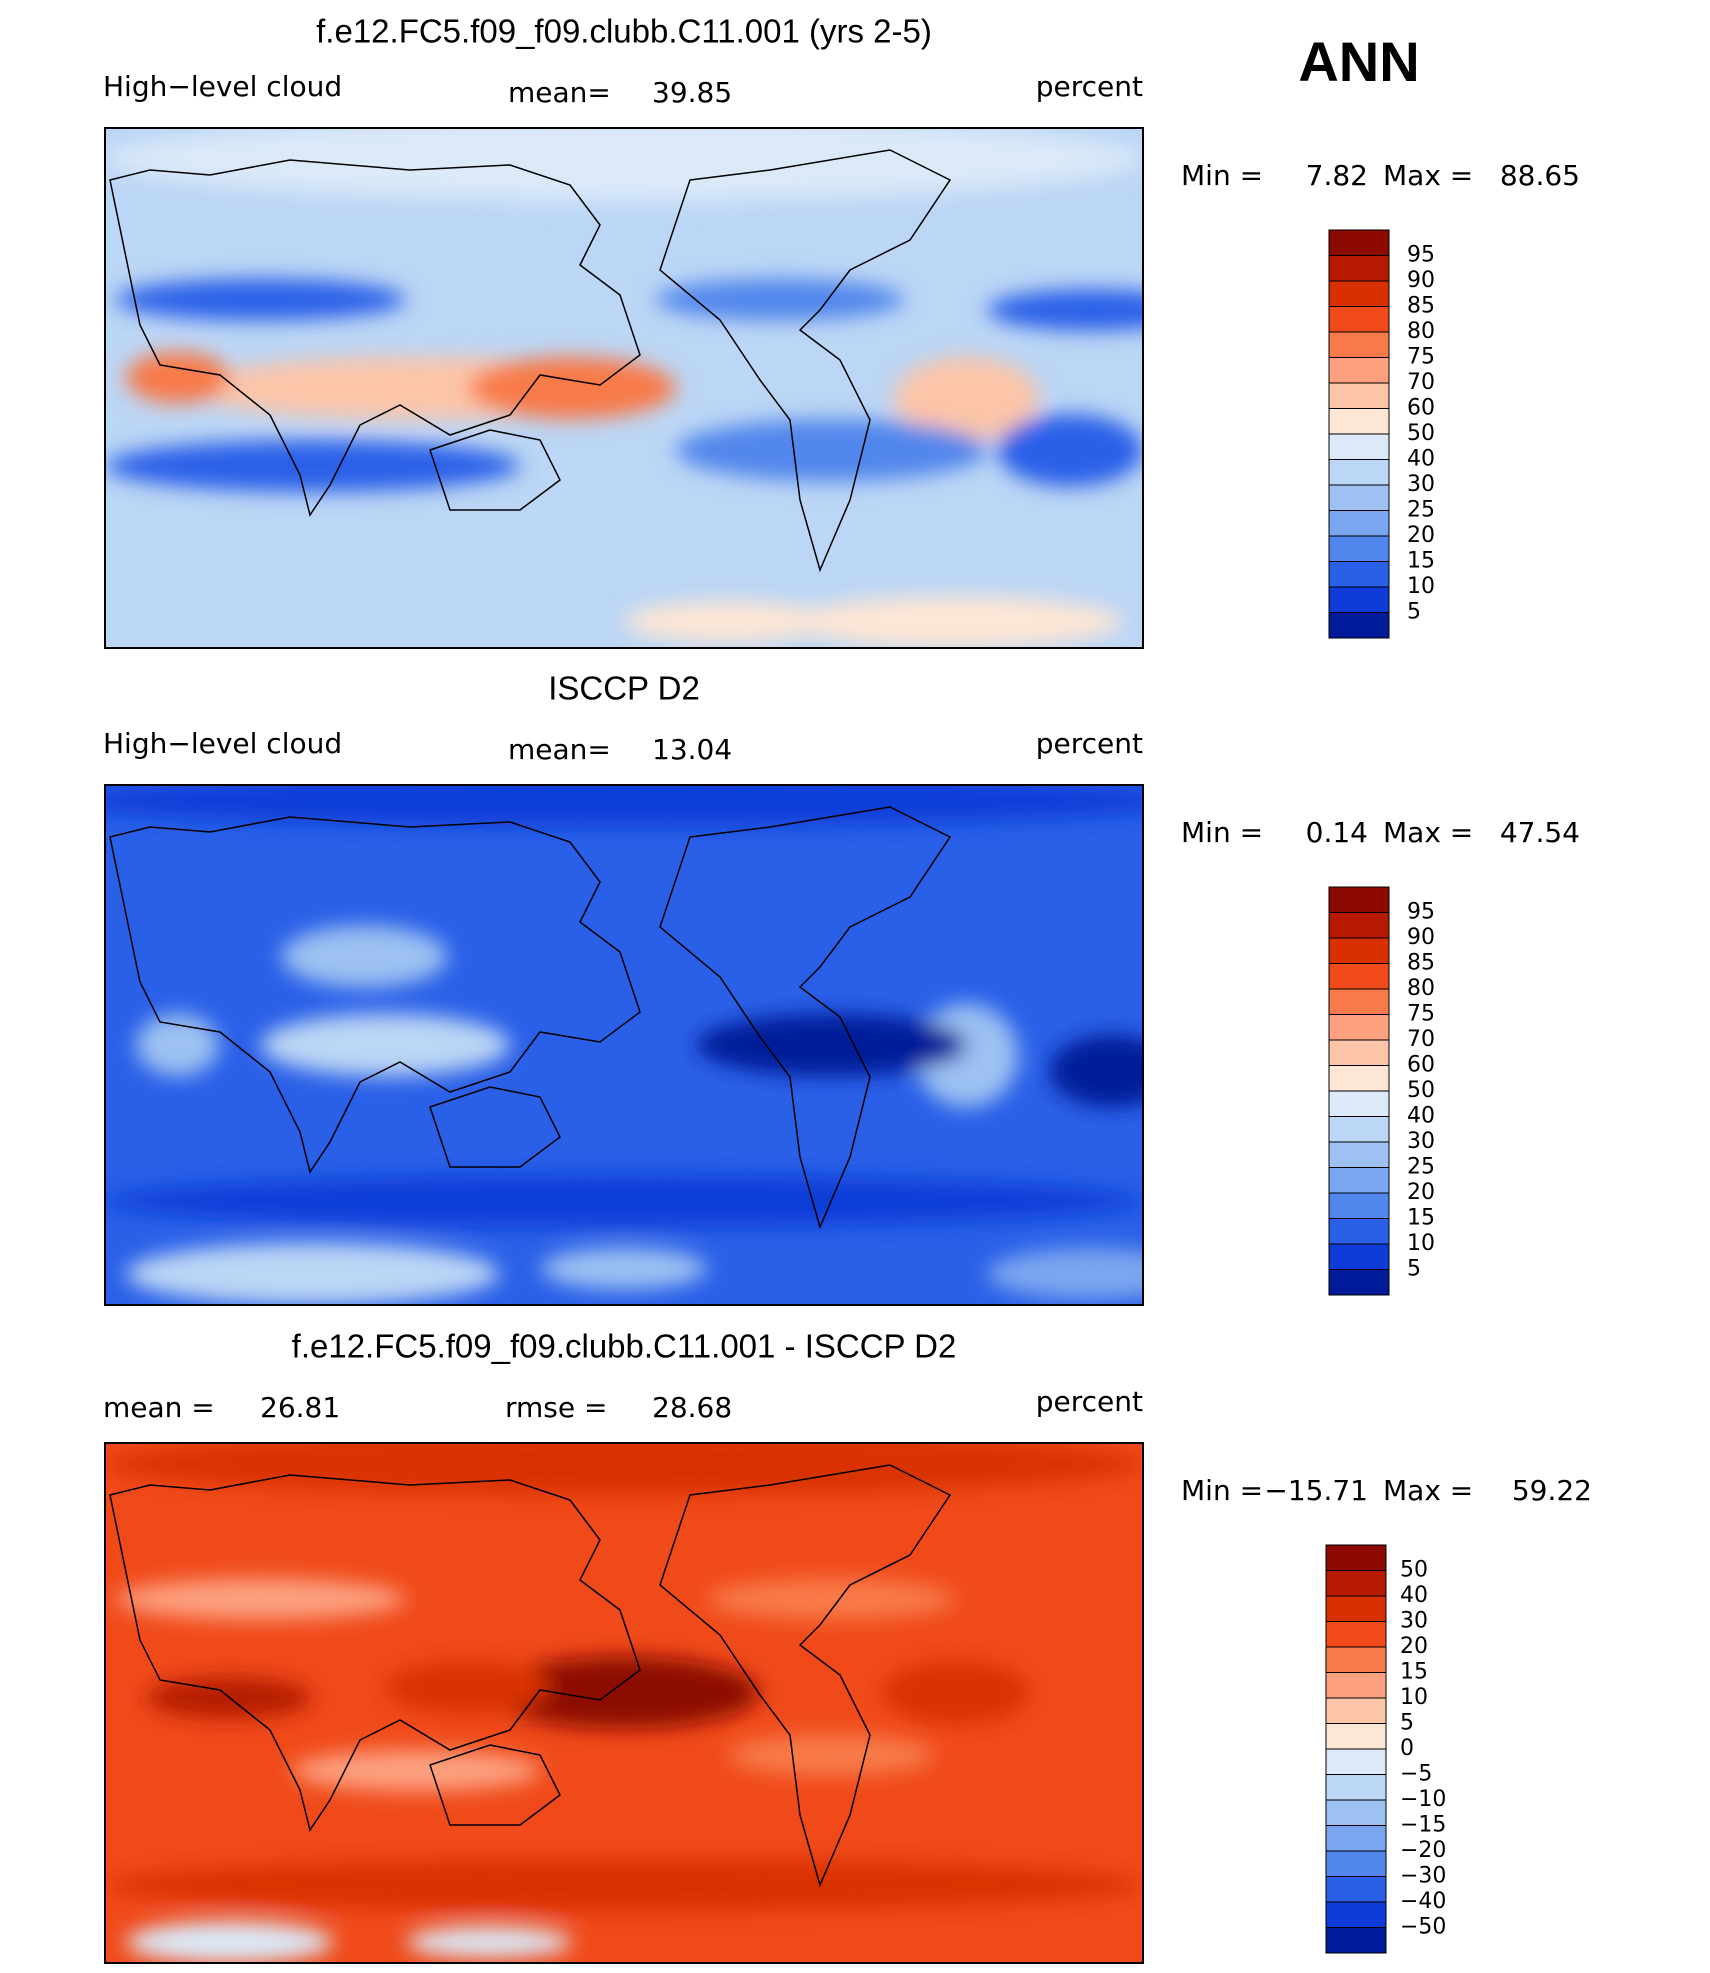 Image resolution: width=1710 pixels, height=1973 pixels. What do you see at coordinates (1337, 832) in the screenshot?
I see `min-value: 0.14` at bounding box center [1337, 832].